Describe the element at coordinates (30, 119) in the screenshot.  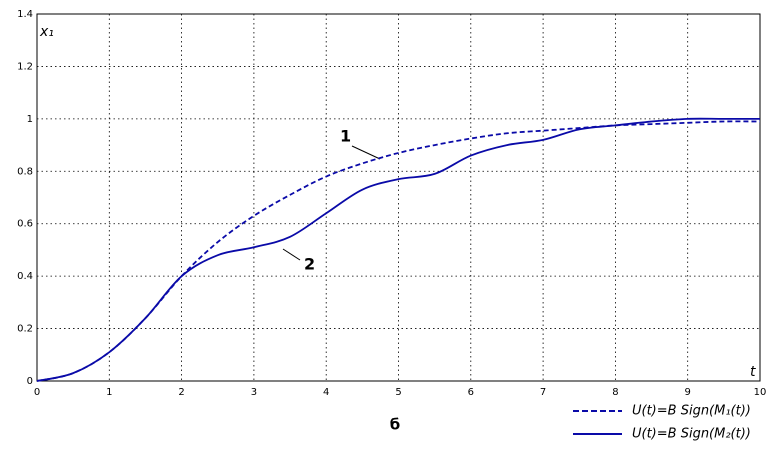
I see `y-tick-label: 1` at that location.